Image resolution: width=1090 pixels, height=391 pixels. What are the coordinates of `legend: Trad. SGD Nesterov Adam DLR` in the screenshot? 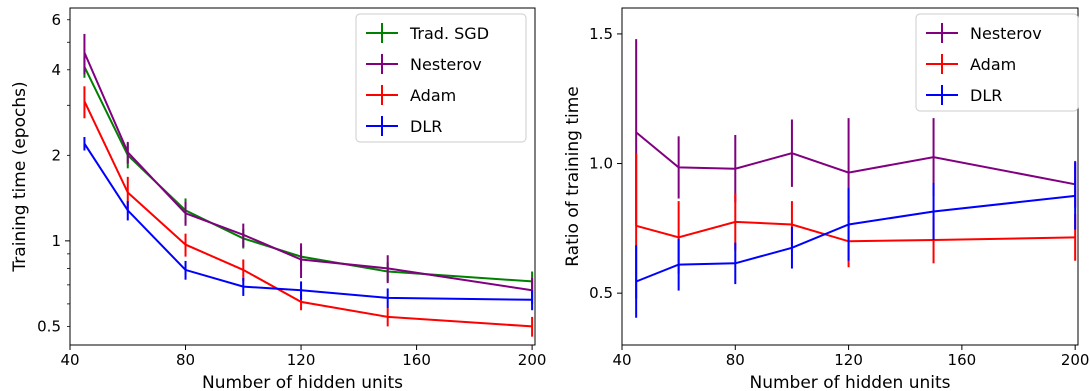 It's located at (441, 78).